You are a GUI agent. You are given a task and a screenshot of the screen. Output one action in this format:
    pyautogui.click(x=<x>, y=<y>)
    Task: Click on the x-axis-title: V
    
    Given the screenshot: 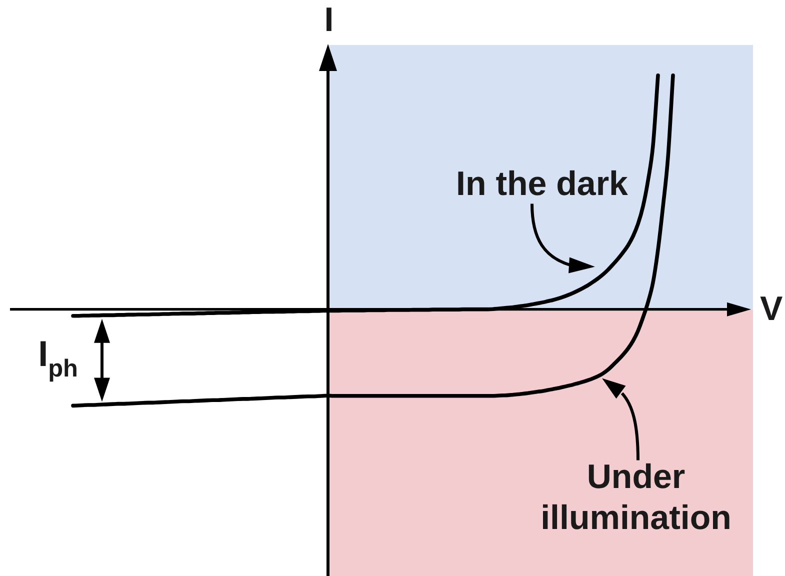 What is the action you would take?
    pyautogui.click(x=771, y=309)
    